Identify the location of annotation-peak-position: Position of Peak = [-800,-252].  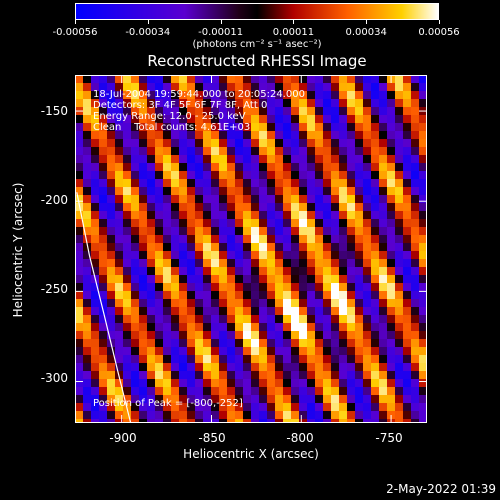
(168, 403).